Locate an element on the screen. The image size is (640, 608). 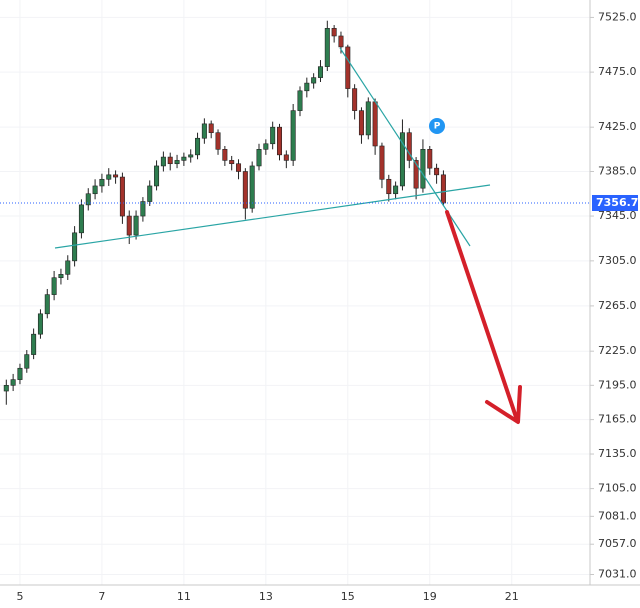
y-tick-label: 7081.0 is located at coordinates (617, 515).